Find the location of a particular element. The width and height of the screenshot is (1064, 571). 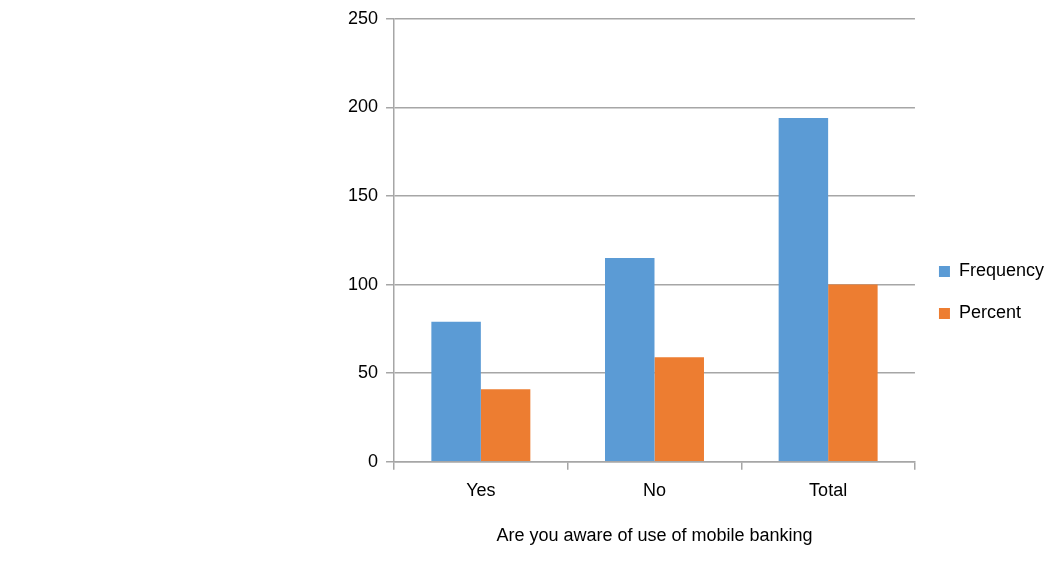

y-tick-label: 50 is located at coordinates (368, 372).